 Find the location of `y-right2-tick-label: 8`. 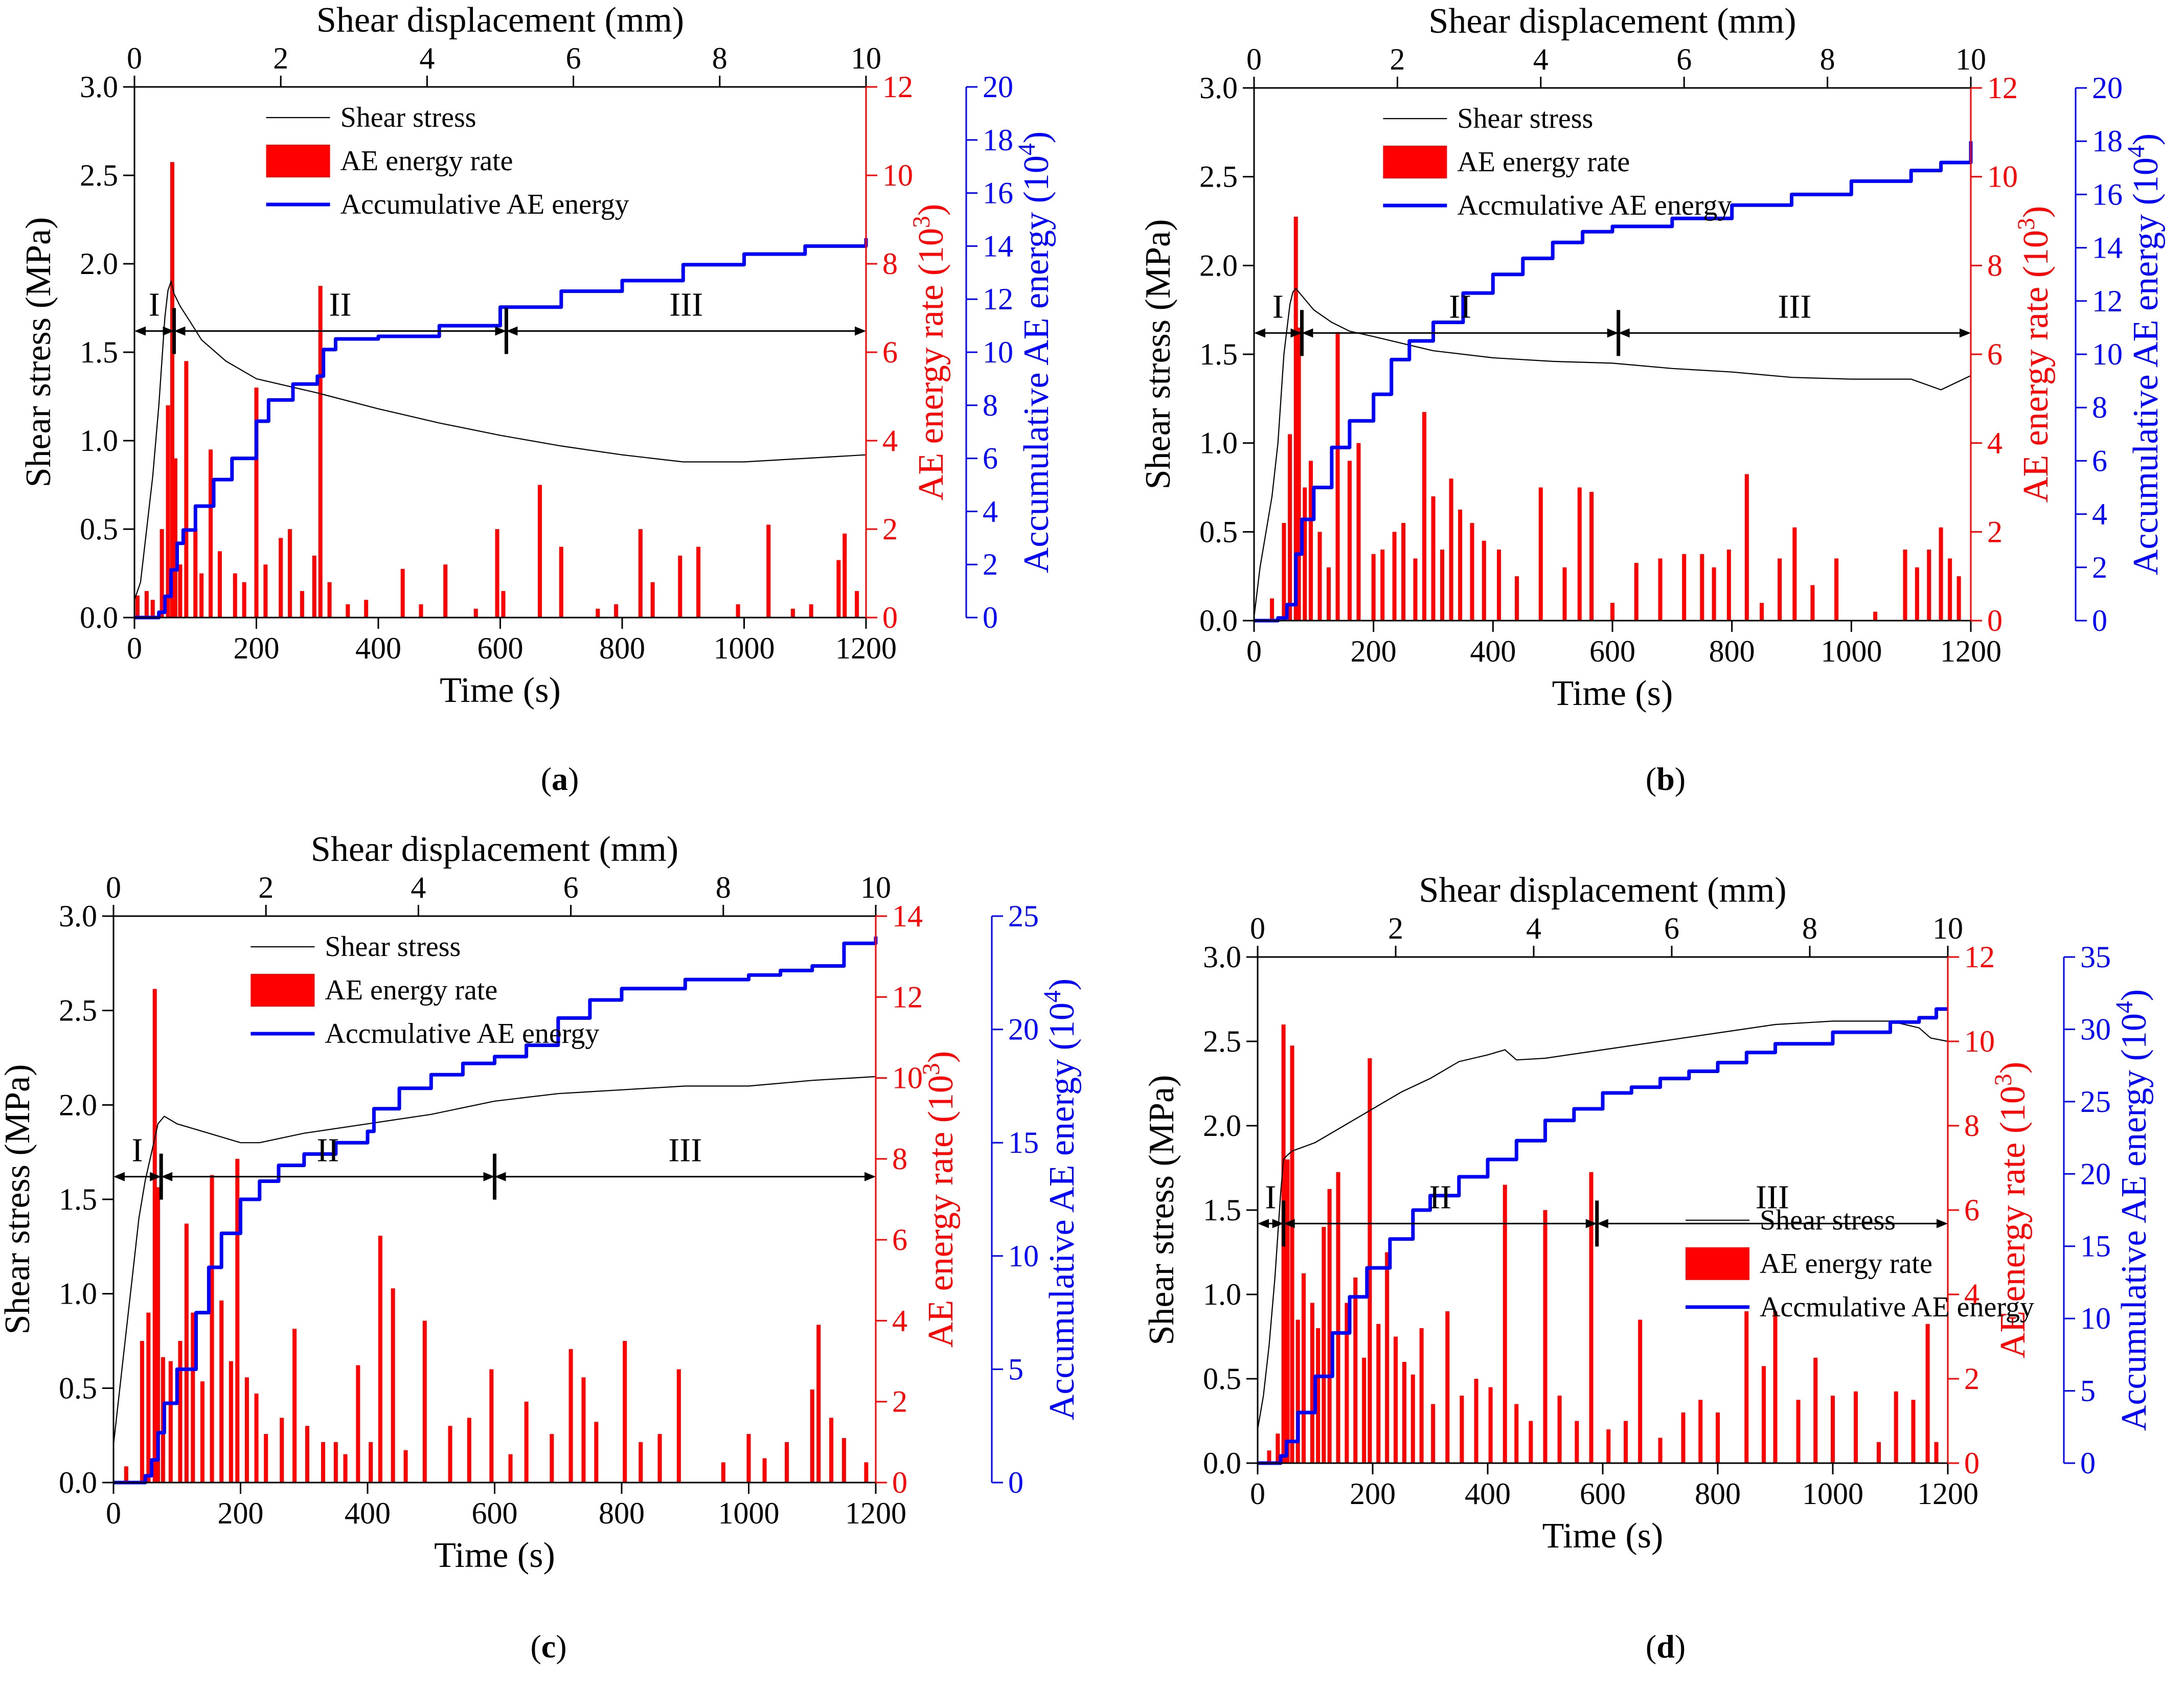

y-right2-tick-label: 8 is located at coordinates (990, 405).